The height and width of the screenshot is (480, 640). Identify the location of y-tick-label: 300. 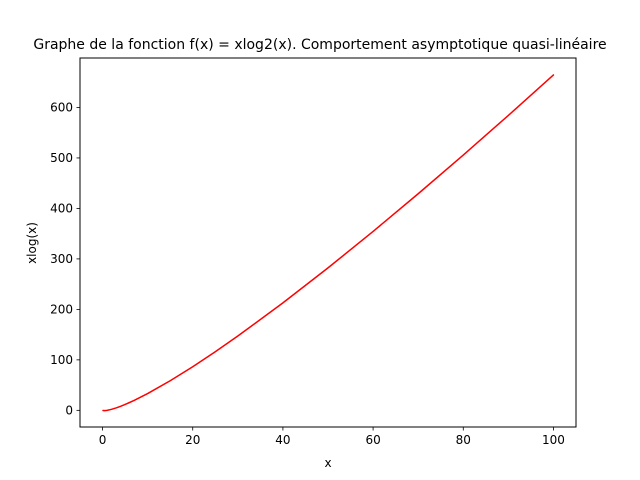
(61, 259).